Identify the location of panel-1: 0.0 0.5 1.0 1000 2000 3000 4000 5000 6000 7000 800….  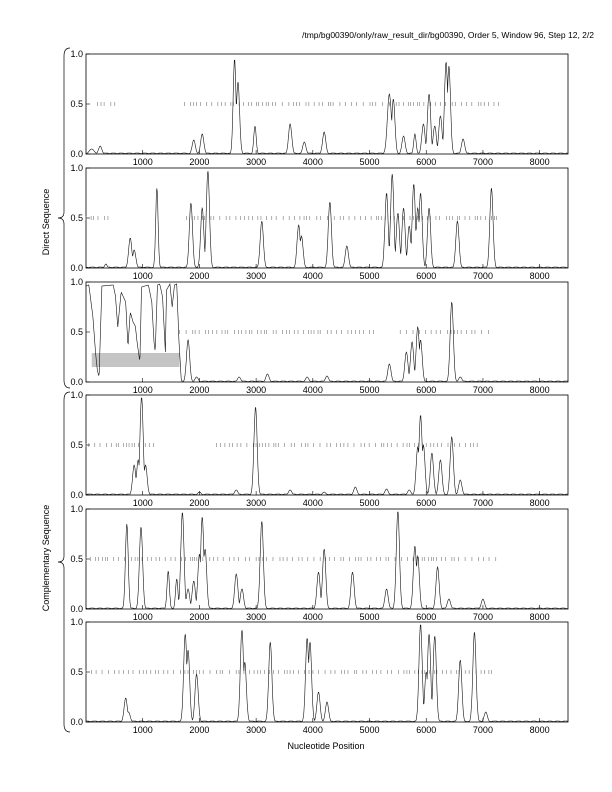
(319, 108).